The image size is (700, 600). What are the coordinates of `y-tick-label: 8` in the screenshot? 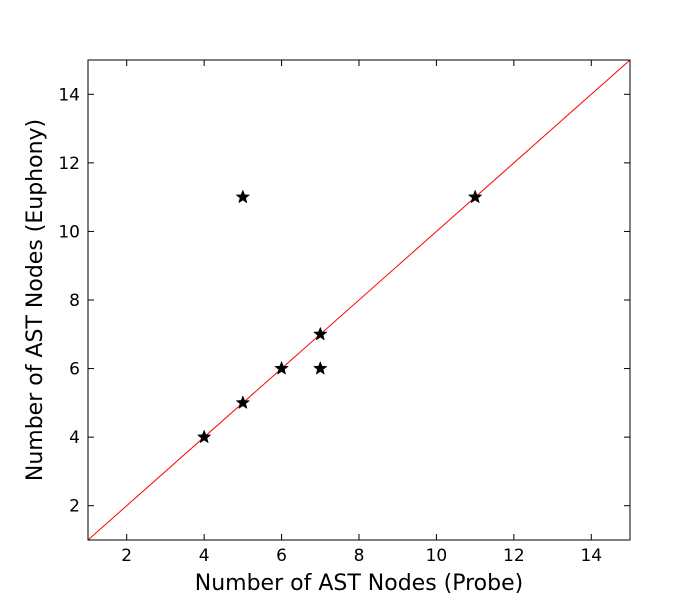 It's located at (74, 301).